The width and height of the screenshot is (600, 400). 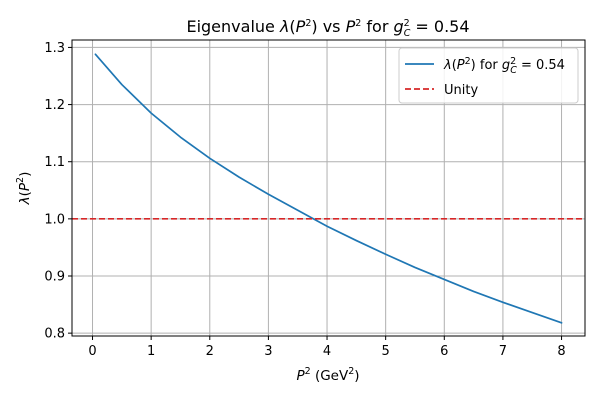 I want to click on y-tick-label: 1.1, so click(x=54, y=162).